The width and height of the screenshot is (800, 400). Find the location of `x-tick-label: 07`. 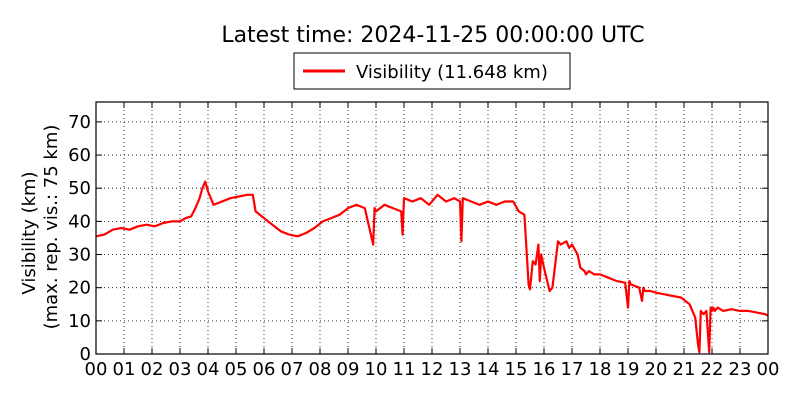

x-tick-label: 07 is located at coordinates (292, 369).